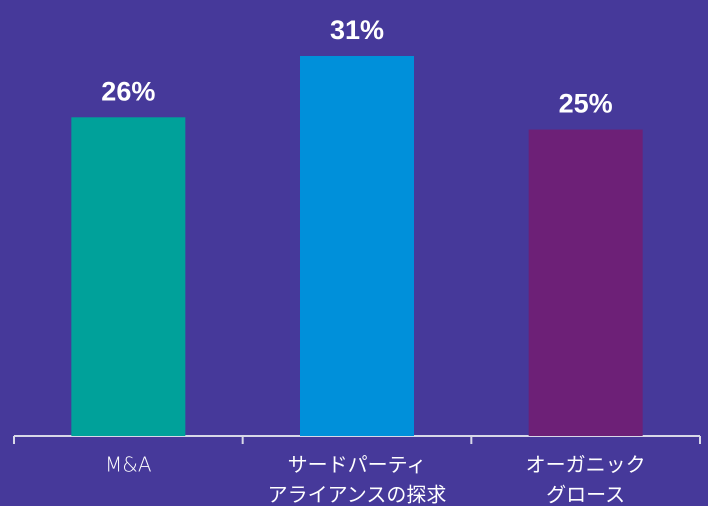  Describe the element at coordinates (586, 465) in the screenshot. I see `x-tick-label: オーガニック` at that location.